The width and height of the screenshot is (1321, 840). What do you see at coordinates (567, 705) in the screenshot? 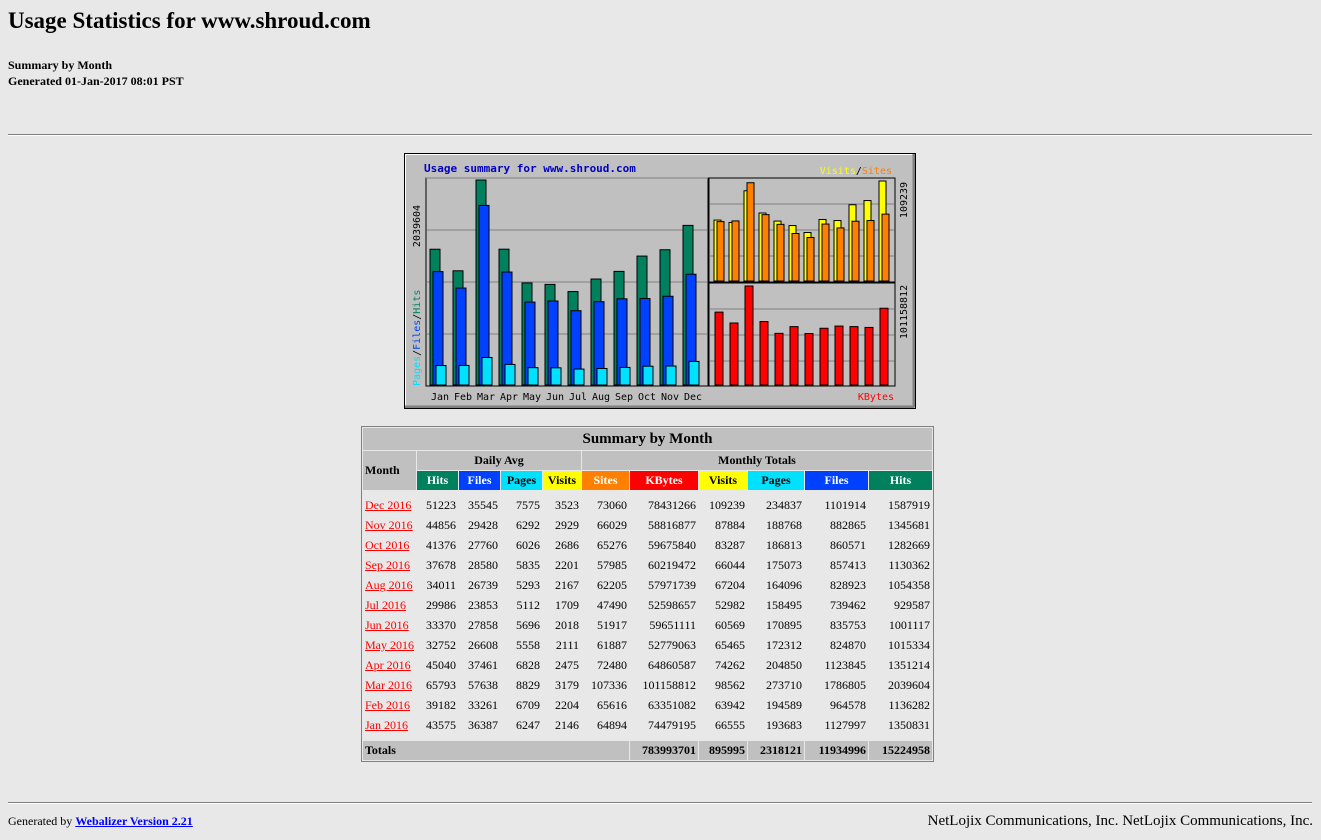
I see `cell-d-visits: 2204` at bounding box center [567, 705].